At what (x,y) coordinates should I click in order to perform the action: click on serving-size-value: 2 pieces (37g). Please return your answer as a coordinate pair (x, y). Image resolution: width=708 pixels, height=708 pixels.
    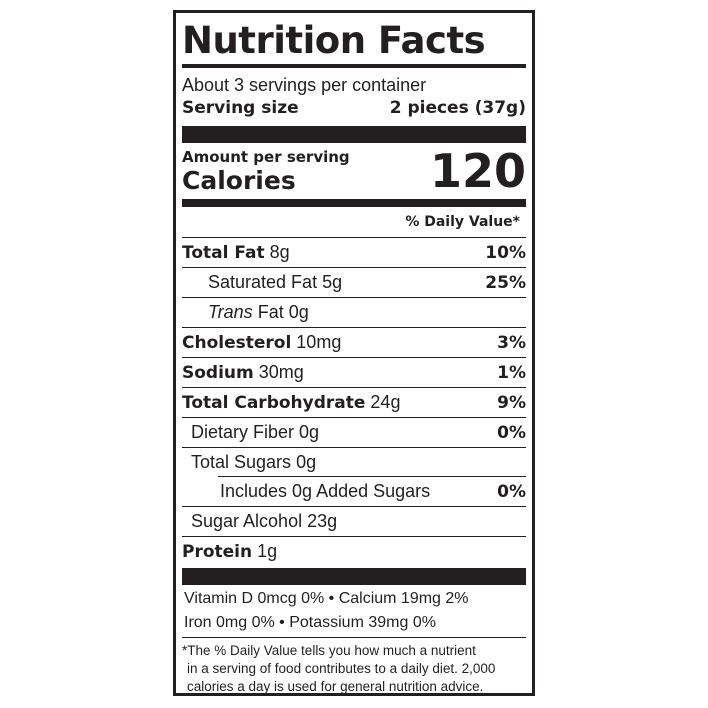
    Looking at the image, I should click on (457, 108).